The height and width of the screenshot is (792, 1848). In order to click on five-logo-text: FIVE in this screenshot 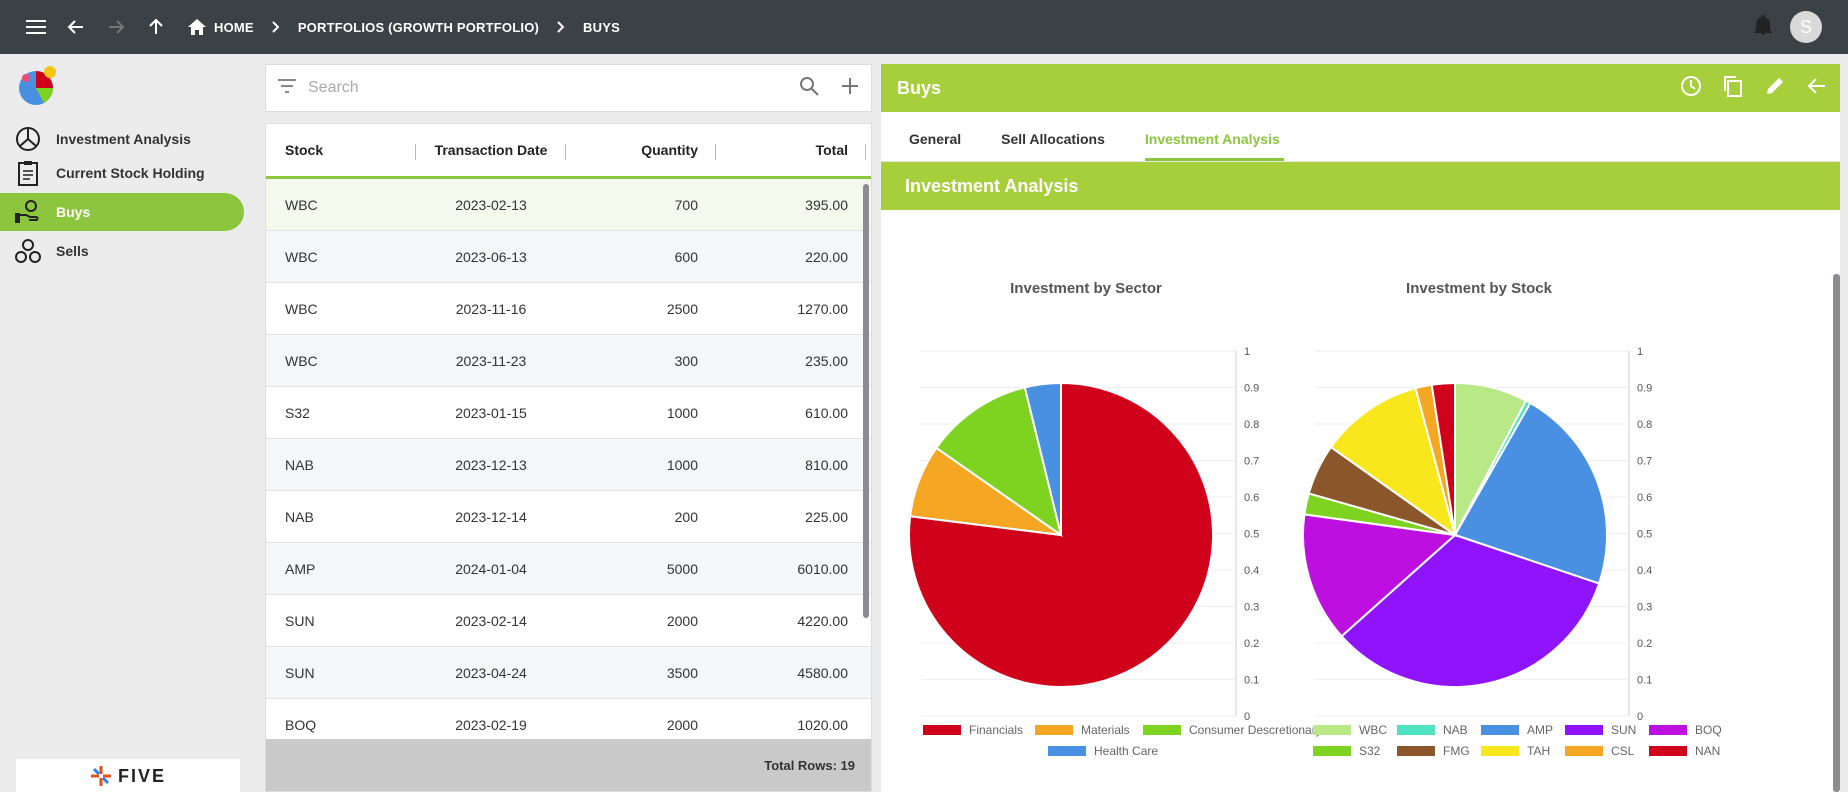, I will do `click(141, 775)`.